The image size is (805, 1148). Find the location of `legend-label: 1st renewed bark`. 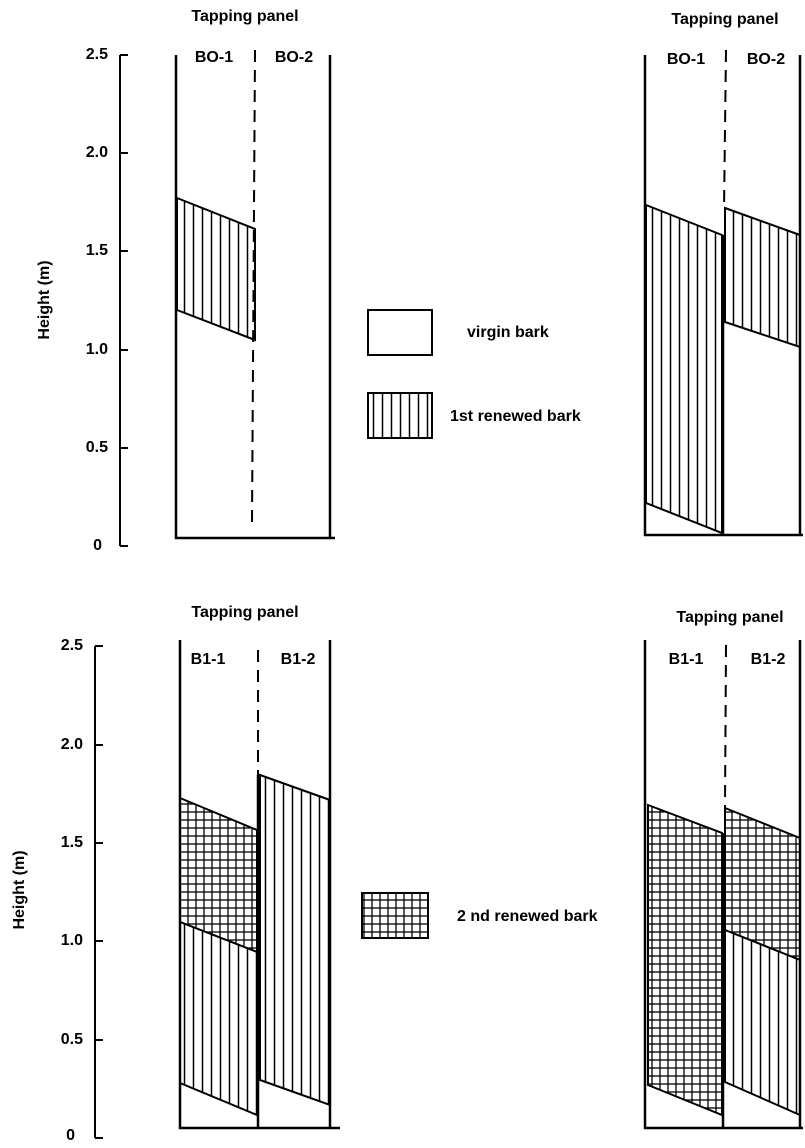

legend-label: 1st renewed bark is located at coordinates (515, 416).